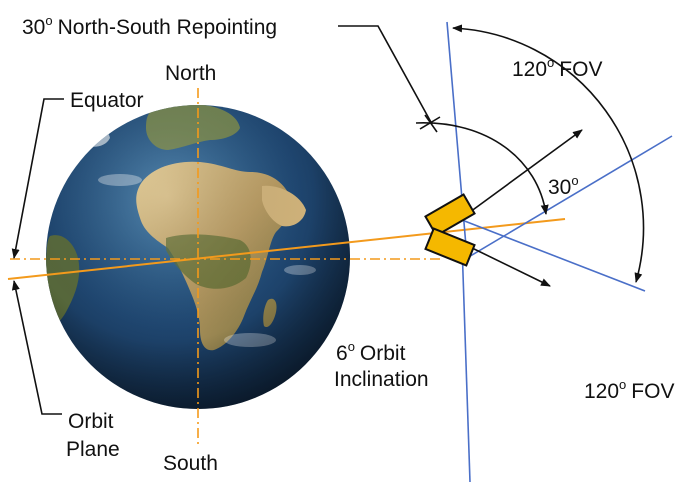  What do you see at coordinates (149, 26) in the screenshot?
I see `repointing-label: 30o North-South Repointing` at bounding box center [149, 26].